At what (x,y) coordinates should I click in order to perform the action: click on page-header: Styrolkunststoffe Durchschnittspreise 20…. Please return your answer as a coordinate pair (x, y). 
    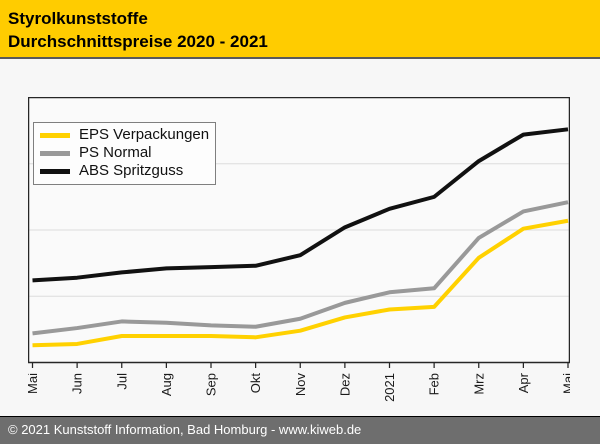
    Looking at the image, I should click on (300, 28).